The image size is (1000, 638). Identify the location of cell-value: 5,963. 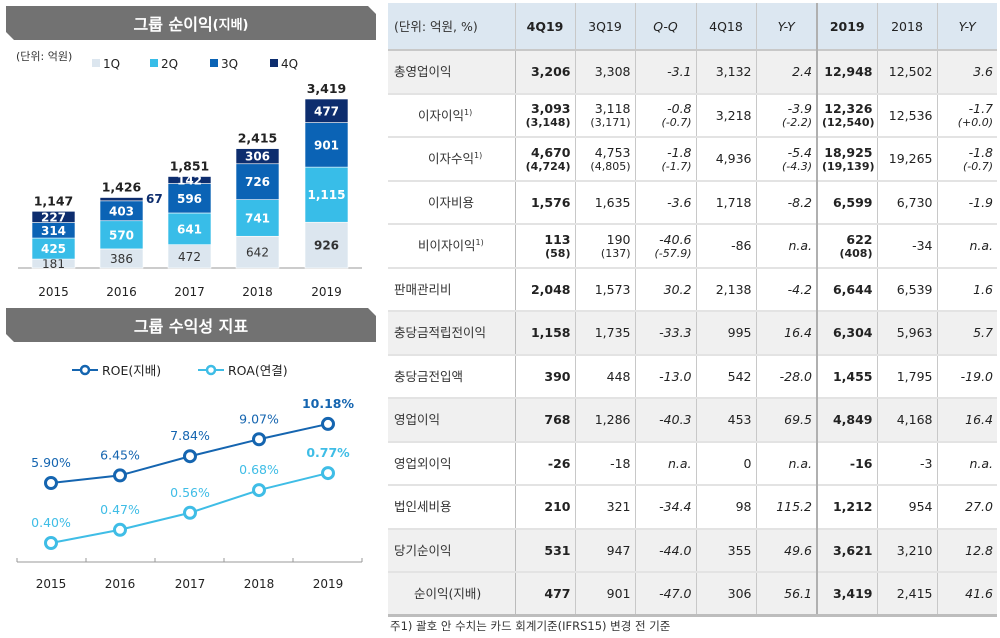
(914, 333).